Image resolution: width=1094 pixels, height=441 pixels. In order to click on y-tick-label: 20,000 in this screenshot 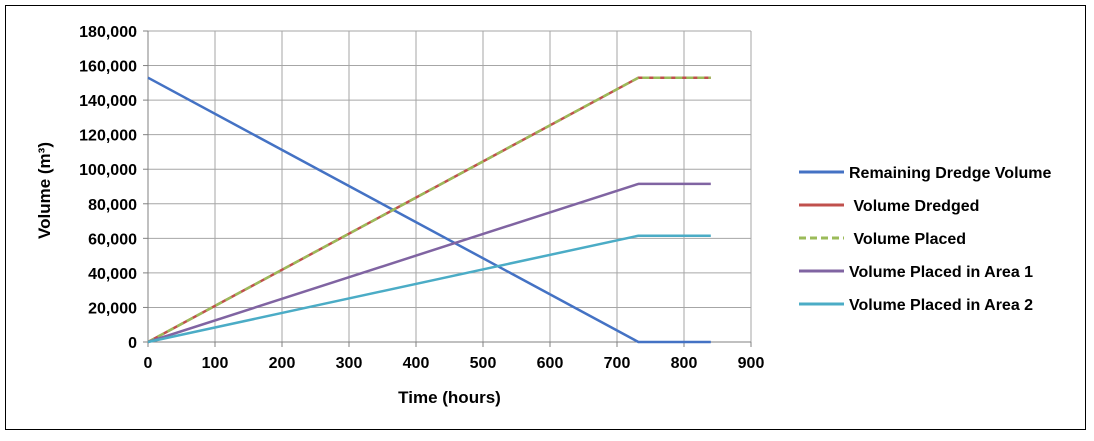, I will do `click(112, 308)`.